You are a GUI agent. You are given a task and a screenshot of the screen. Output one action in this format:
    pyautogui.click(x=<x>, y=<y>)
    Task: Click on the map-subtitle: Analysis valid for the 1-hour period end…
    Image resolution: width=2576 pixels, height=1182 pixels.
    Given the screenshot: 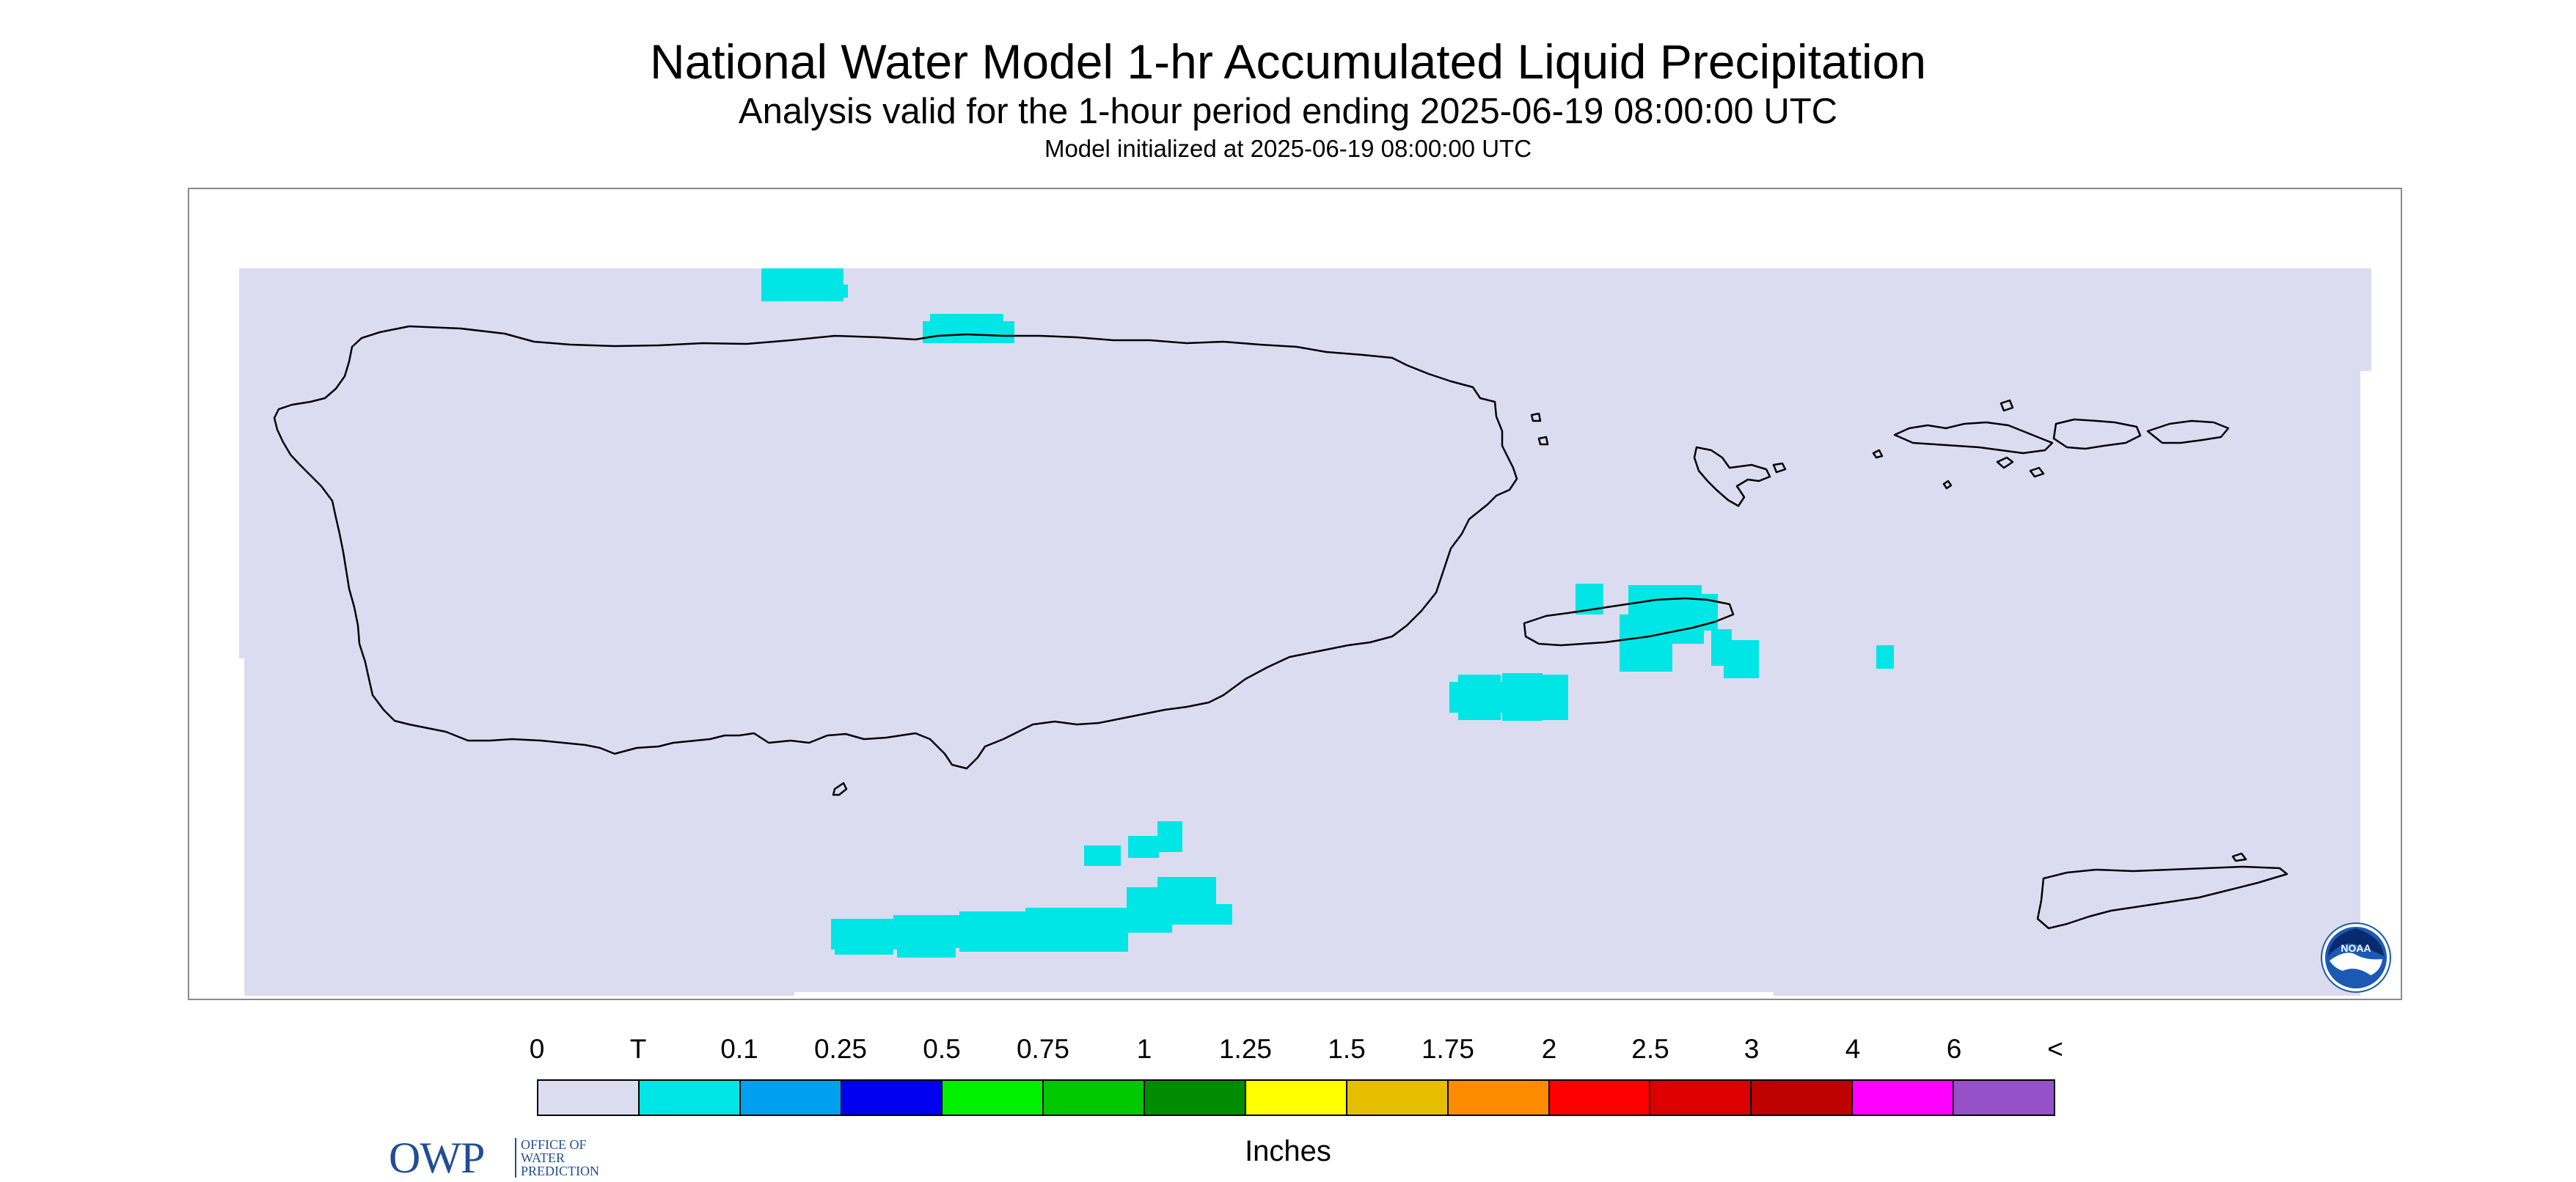 What is the action you would take?
    pyautogui.click(x=1288, y=111)
    